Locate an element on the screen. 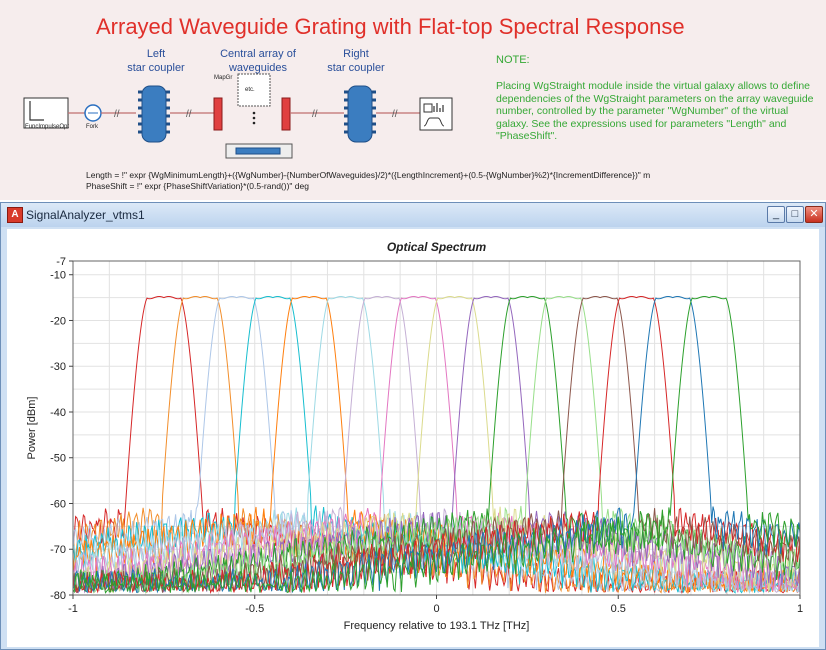 This screenshot has height=650, width=826. right-coupler-label-line2: star coupler is located at coordinates (356, 68).